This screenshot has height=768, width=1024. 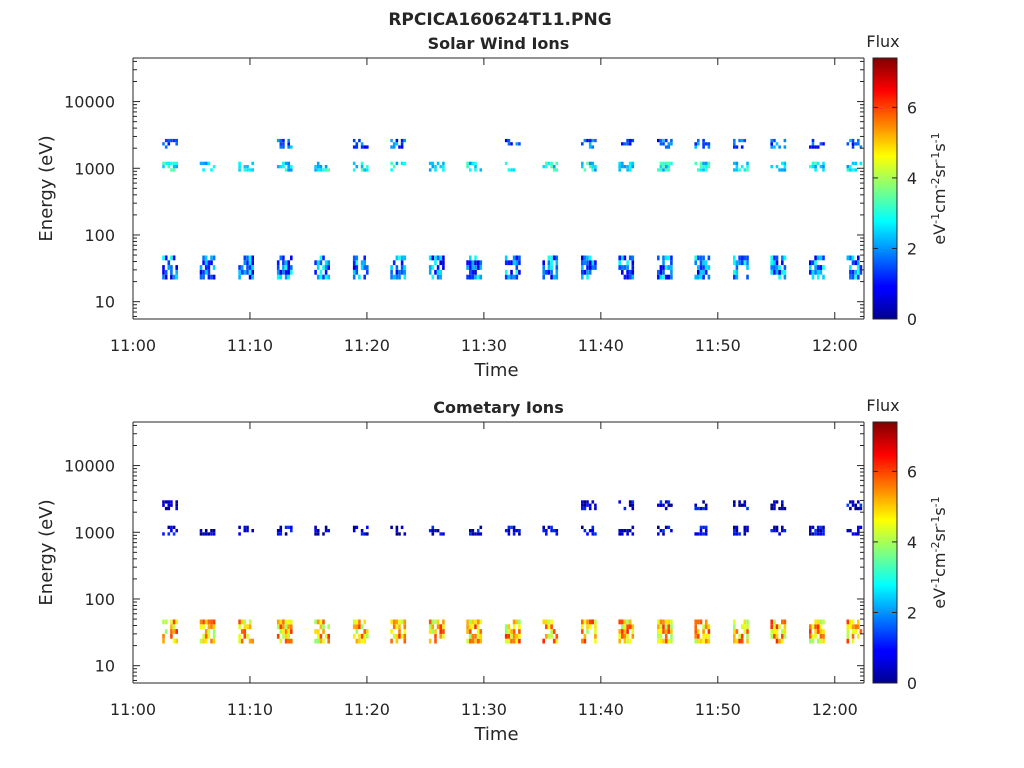 What do you see at coordinates (99, 599) in the screenshot?
I see `y-tick-label: 100` at bounding box center [99, 599].